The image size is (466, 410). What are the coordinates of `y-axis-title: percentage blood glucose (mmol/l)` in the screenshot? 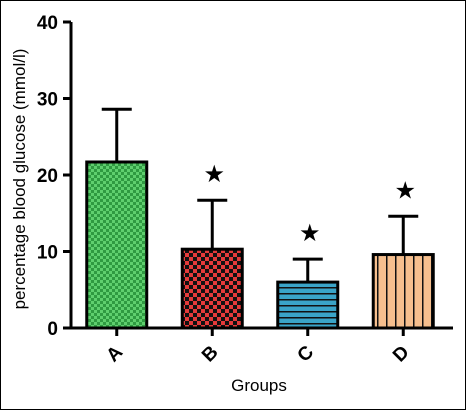 It's located at (19, 179).